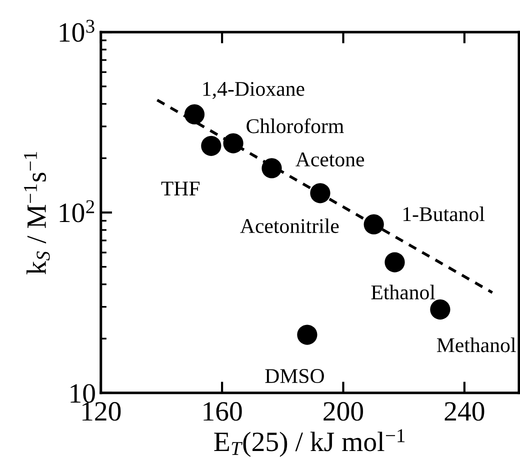 The width and height of the screenshot is (520, 465). Describe the element at coordinates (37, 213) in the screenshot. I see `y-axis-title: k$_{S}$ / M$^{−1}$s$^{−1}$` at that location.